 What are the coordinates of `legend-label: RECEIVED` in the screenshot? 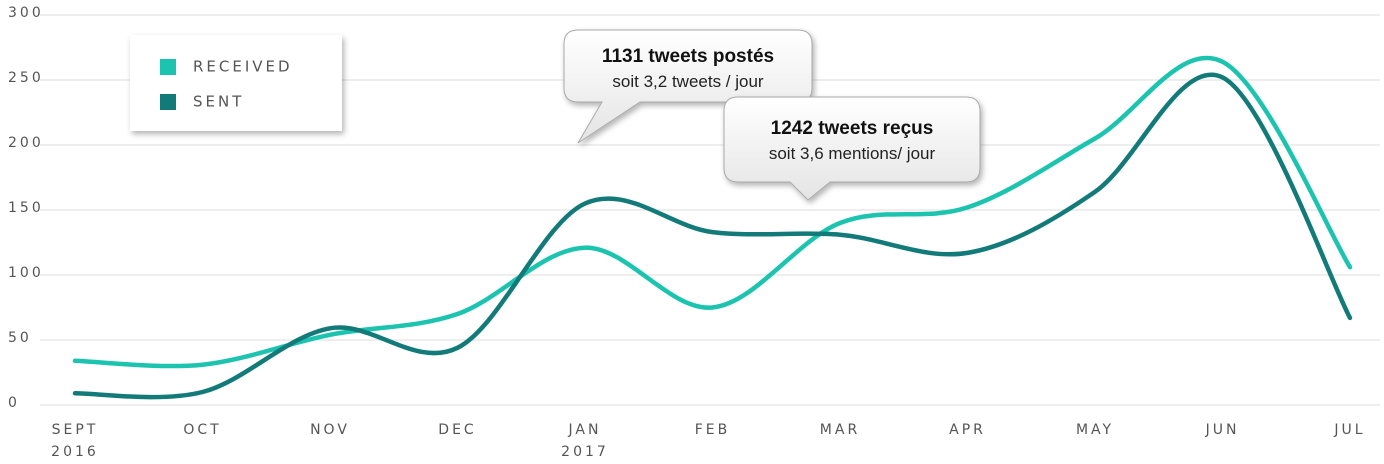 It's located at (243, 67).